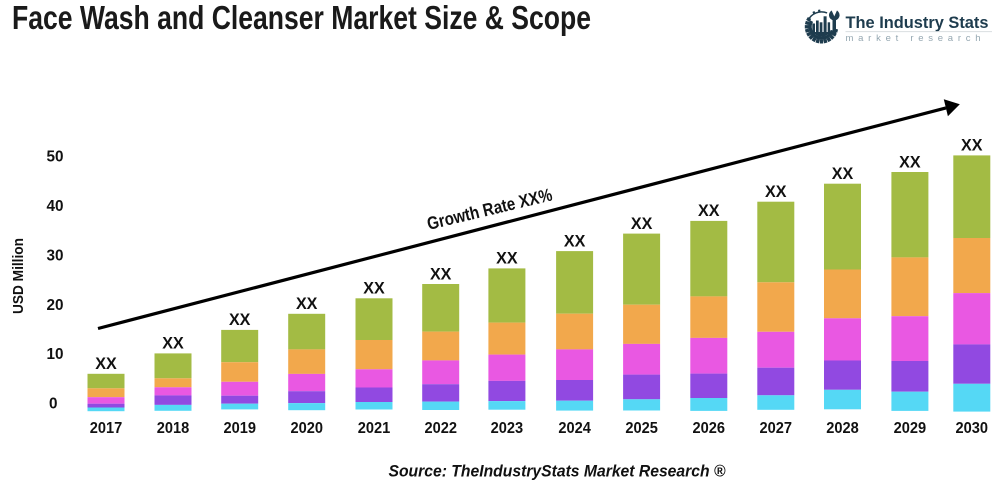 The height and width of the screenshot is (500, 1000). Describe the element at coordinates (306, 428) in the screenshot. I see `svg-text: 2020` at that location.